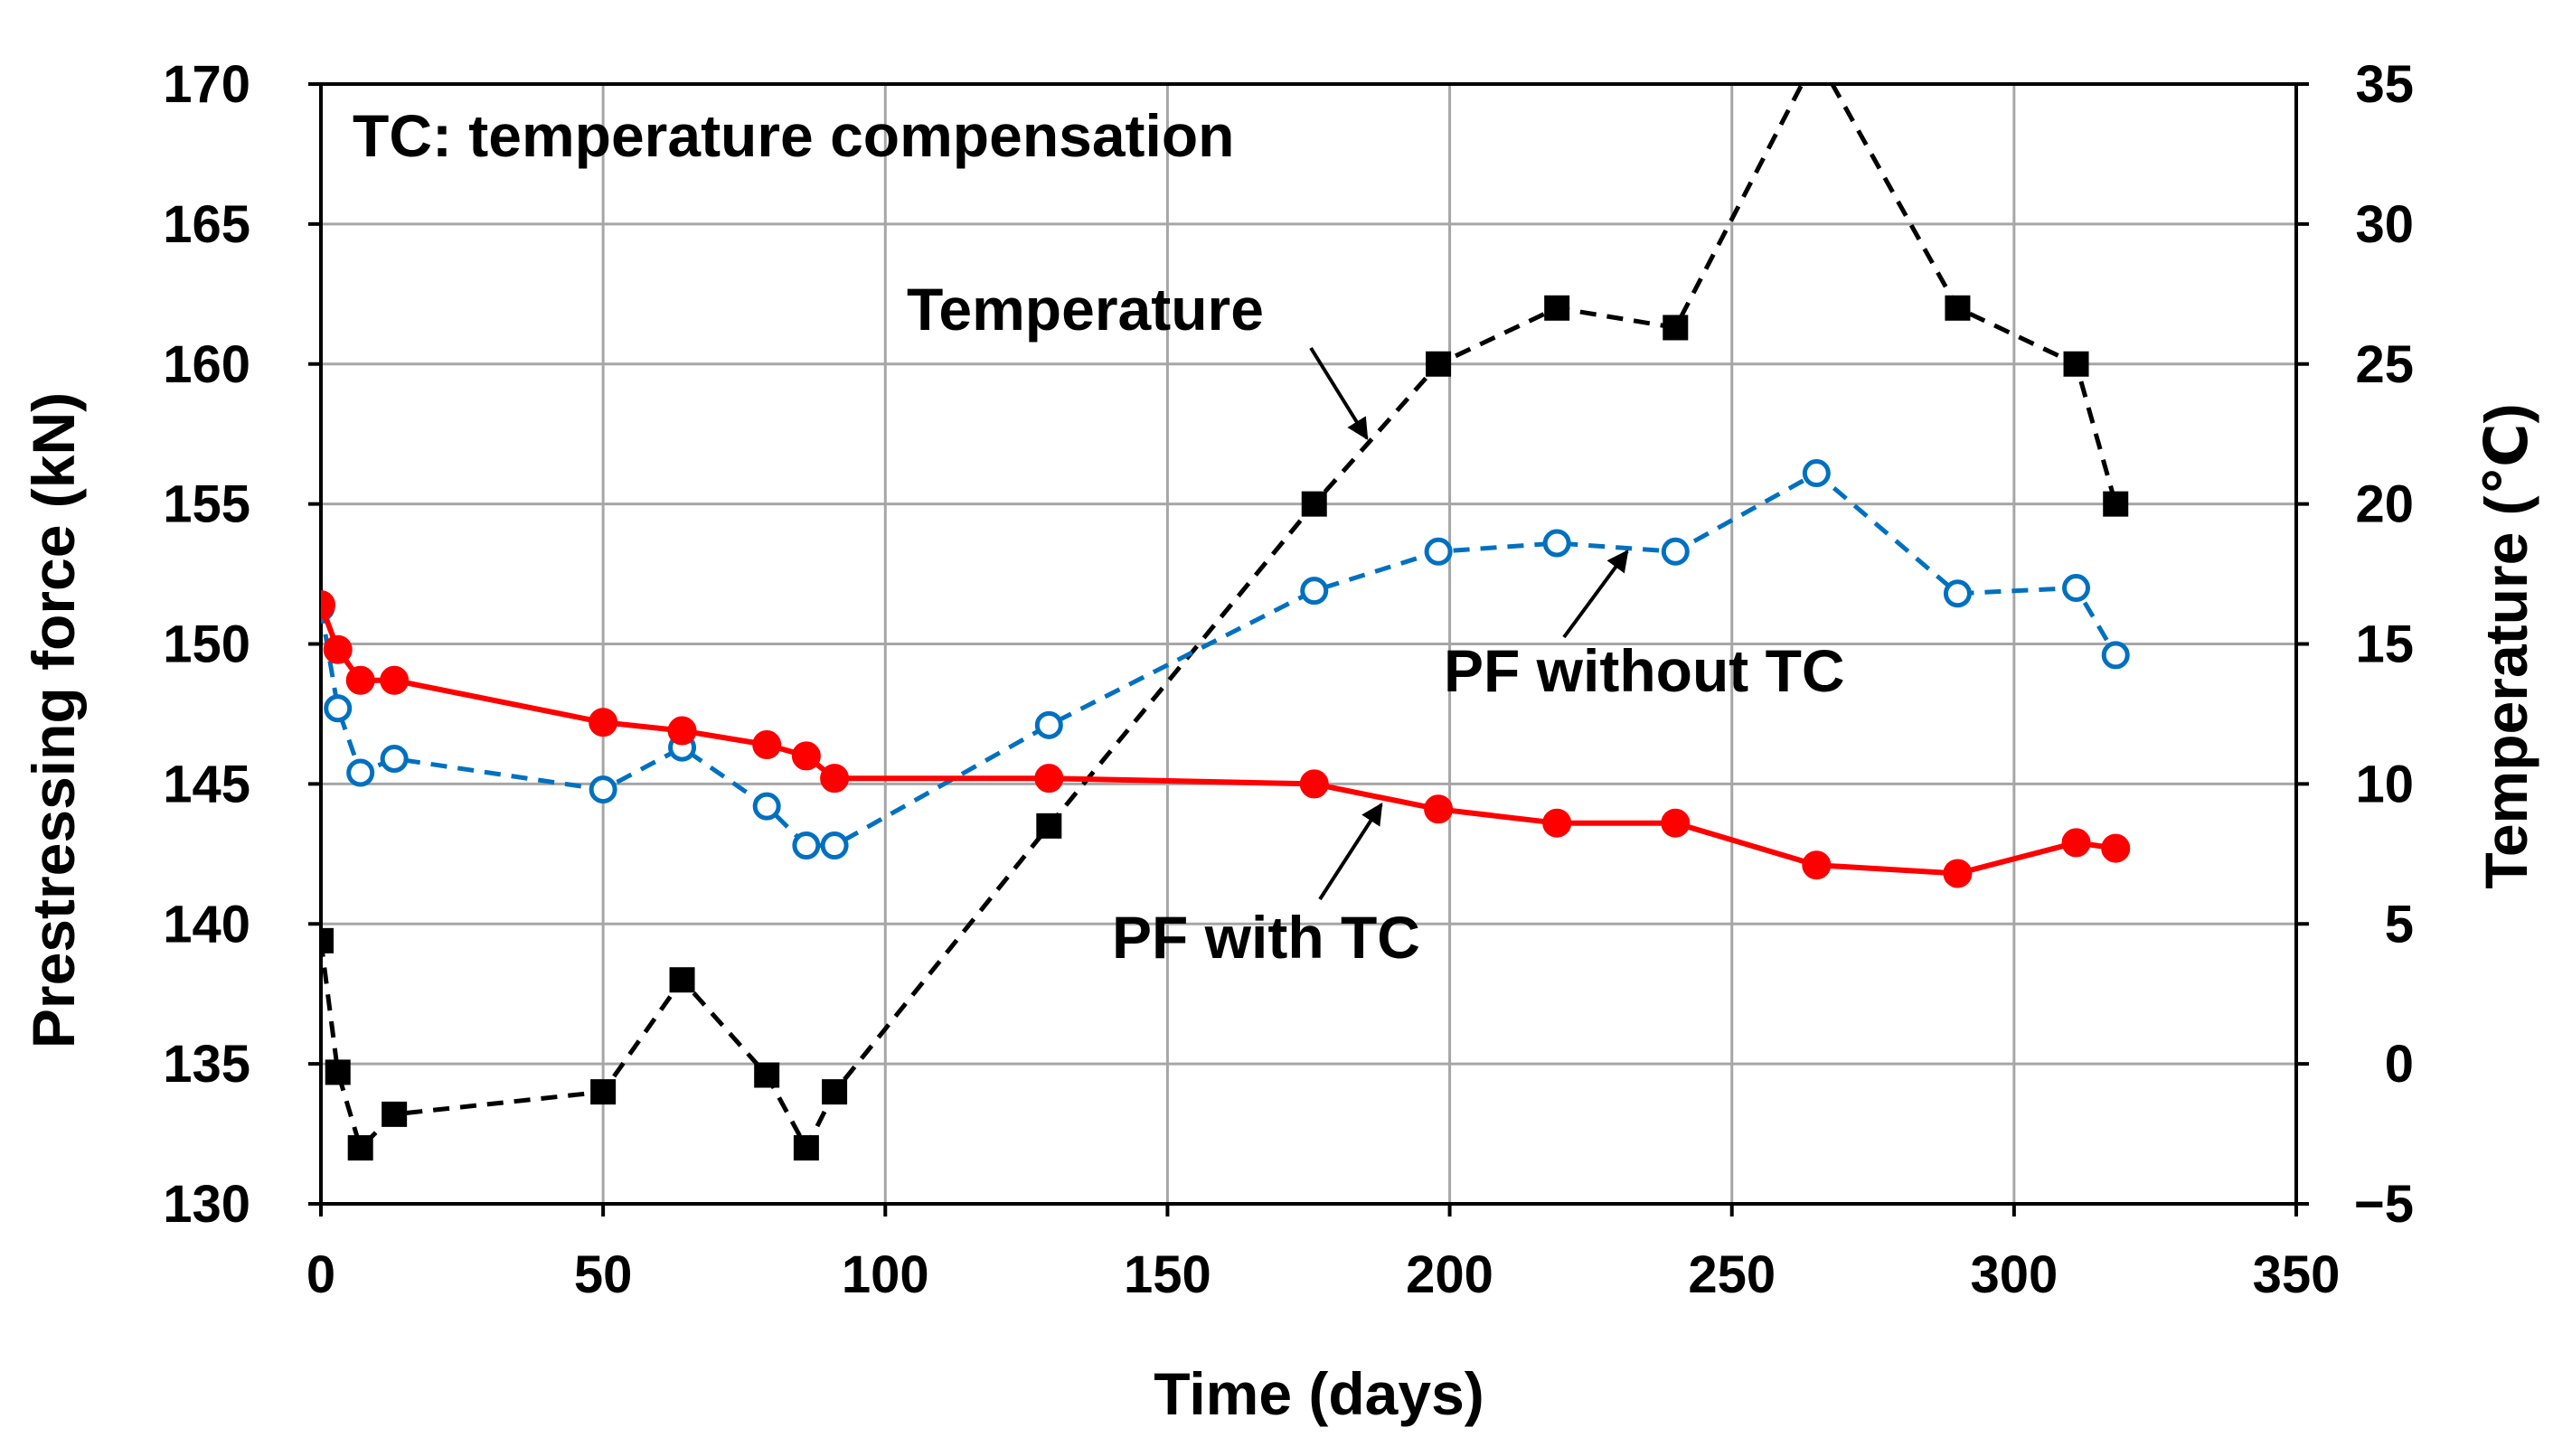 The image size is (2553, 1456). What do you see at coordinates (2385, 365) in the screenshot?
I see `right-tick-label: 25` at bounding box center [2385, 365].